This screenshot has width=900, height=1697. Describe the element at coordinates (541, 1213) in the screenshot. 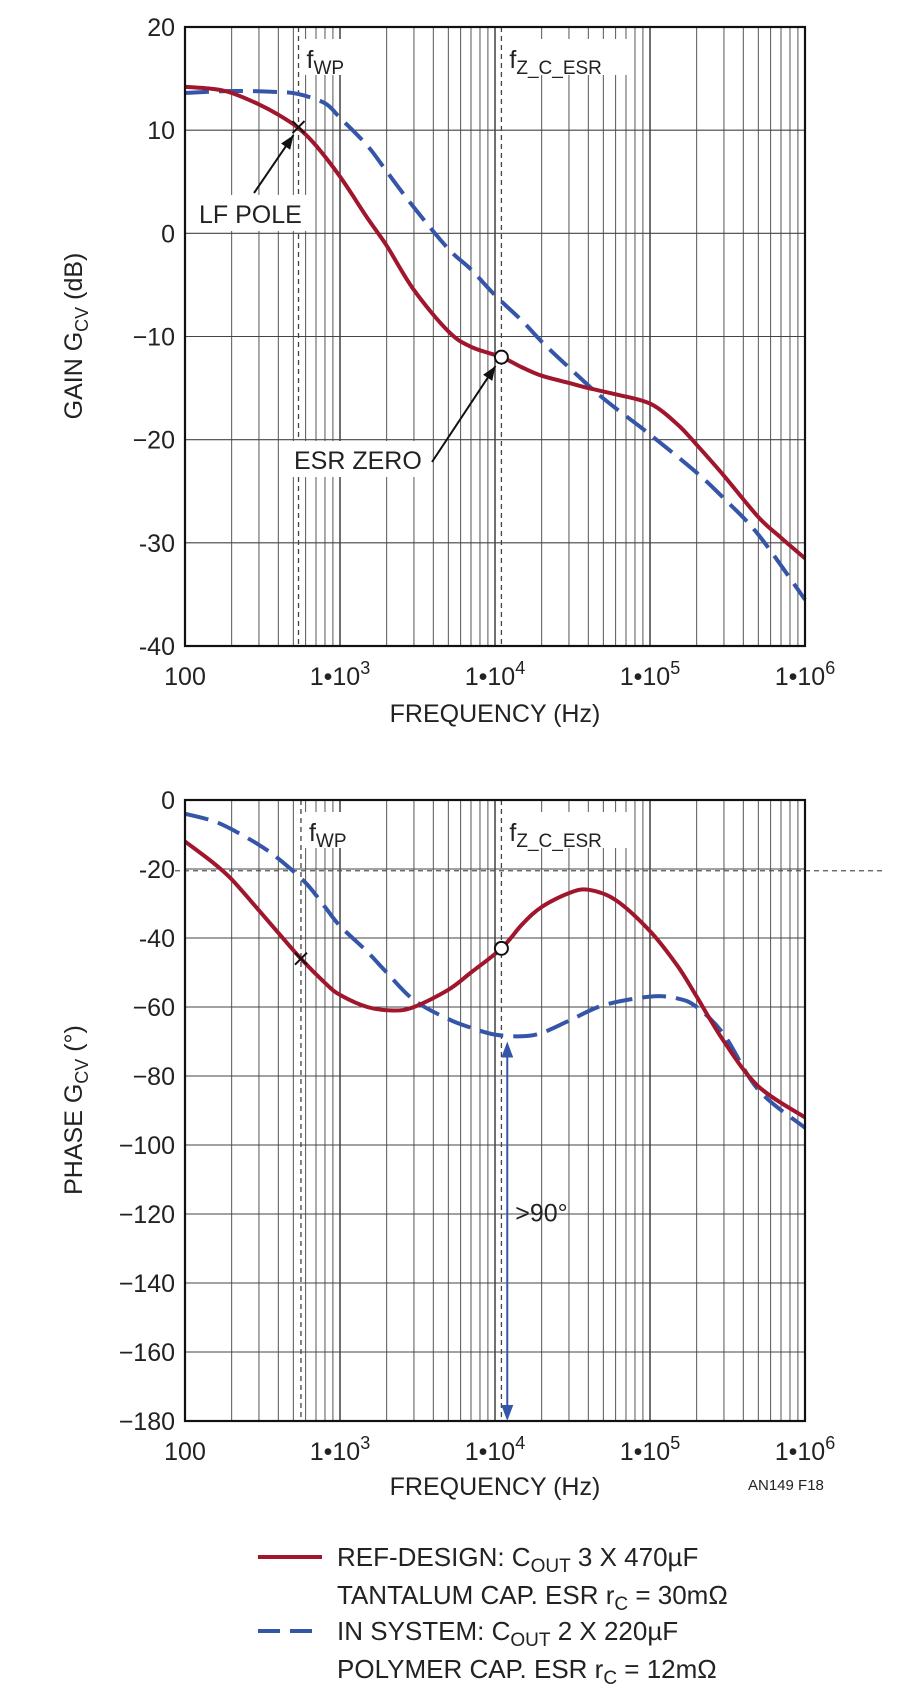

I see `phase-span-label: >90°` at that location.